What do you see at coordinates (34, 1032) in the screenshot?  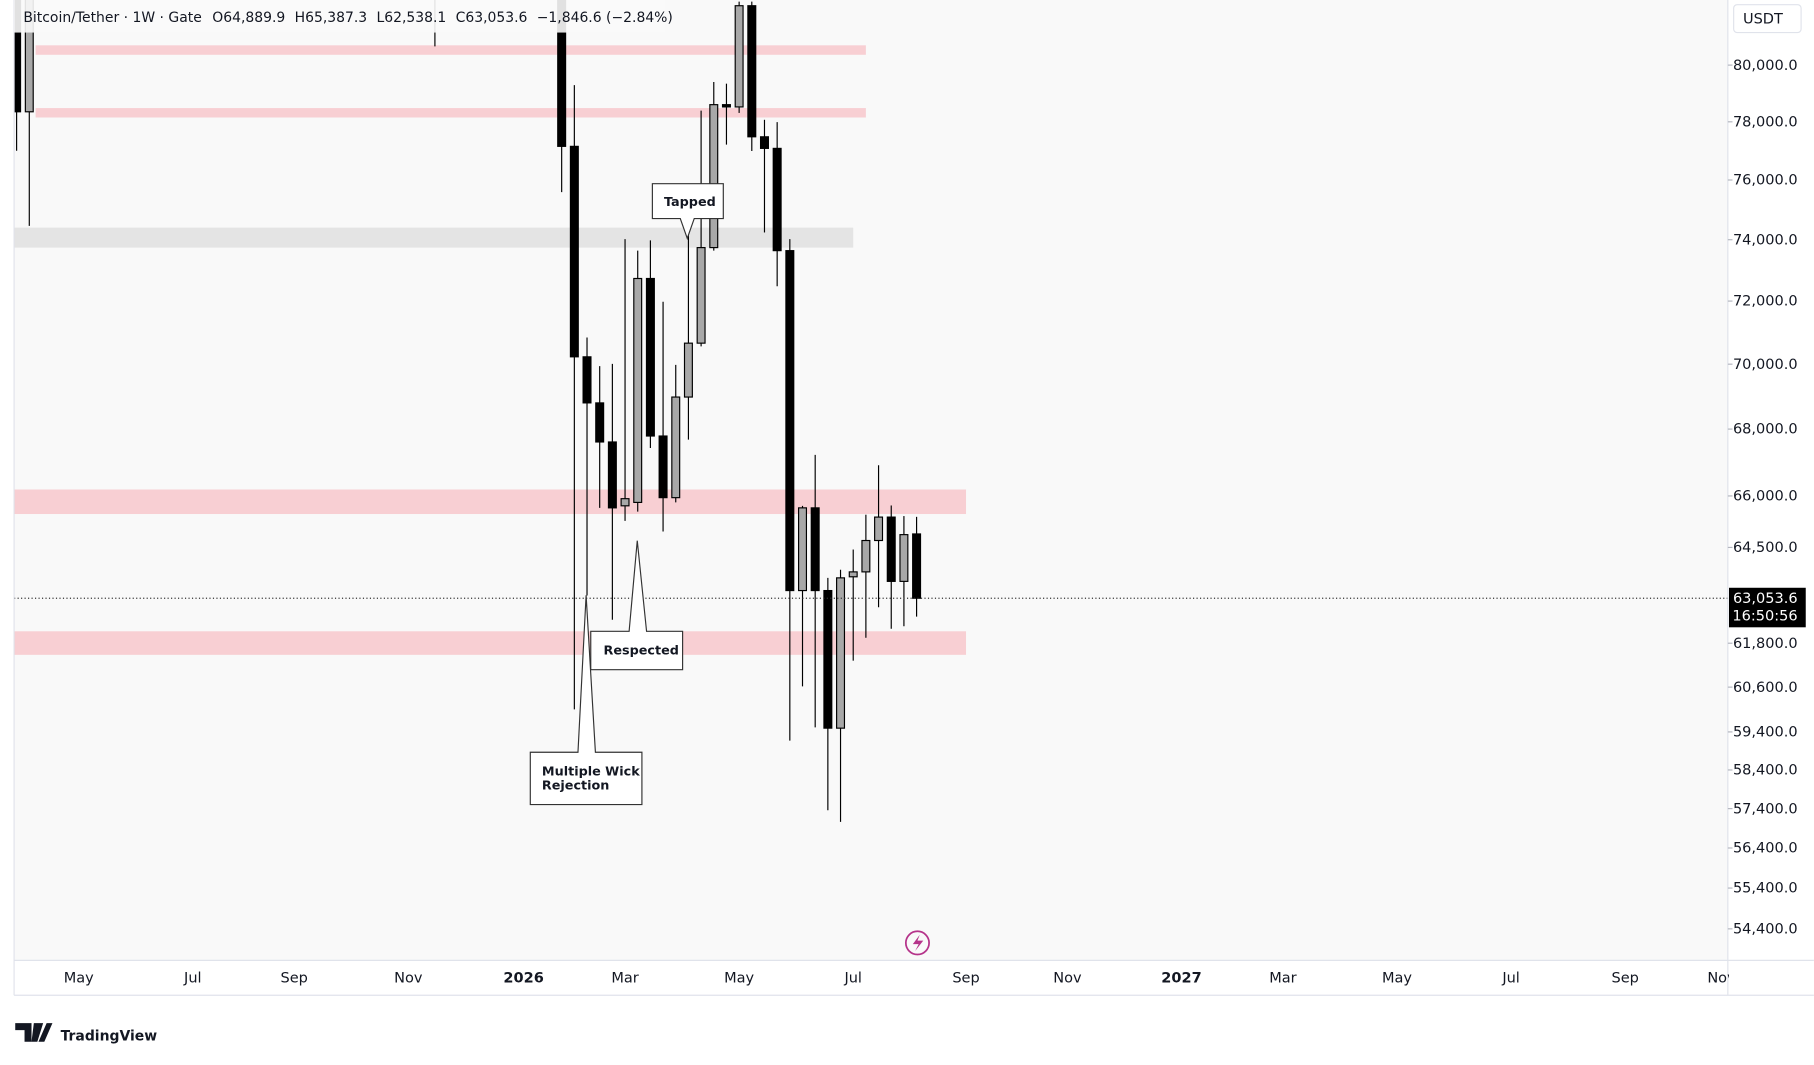 I see `logo-mark` at bounding box center [34, 1032].